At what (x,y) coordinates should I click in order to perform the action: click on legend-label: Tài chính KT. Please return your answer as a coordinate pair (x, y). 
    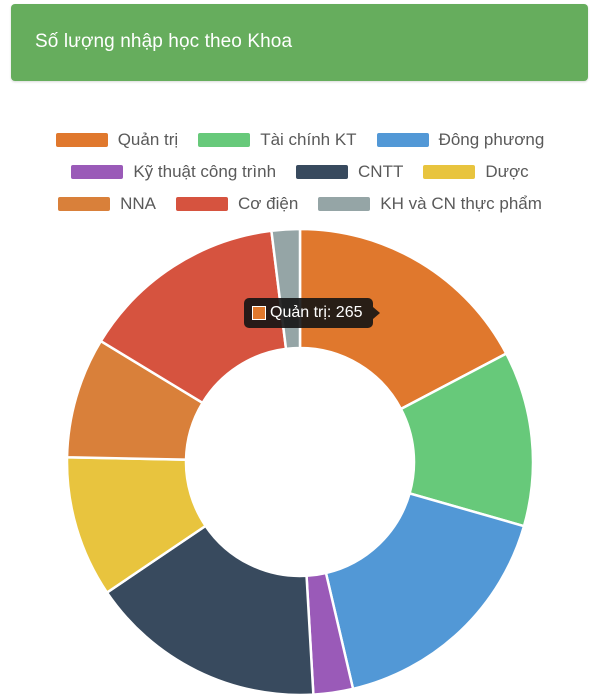
    Looking at the image, I should click on (308, 139).